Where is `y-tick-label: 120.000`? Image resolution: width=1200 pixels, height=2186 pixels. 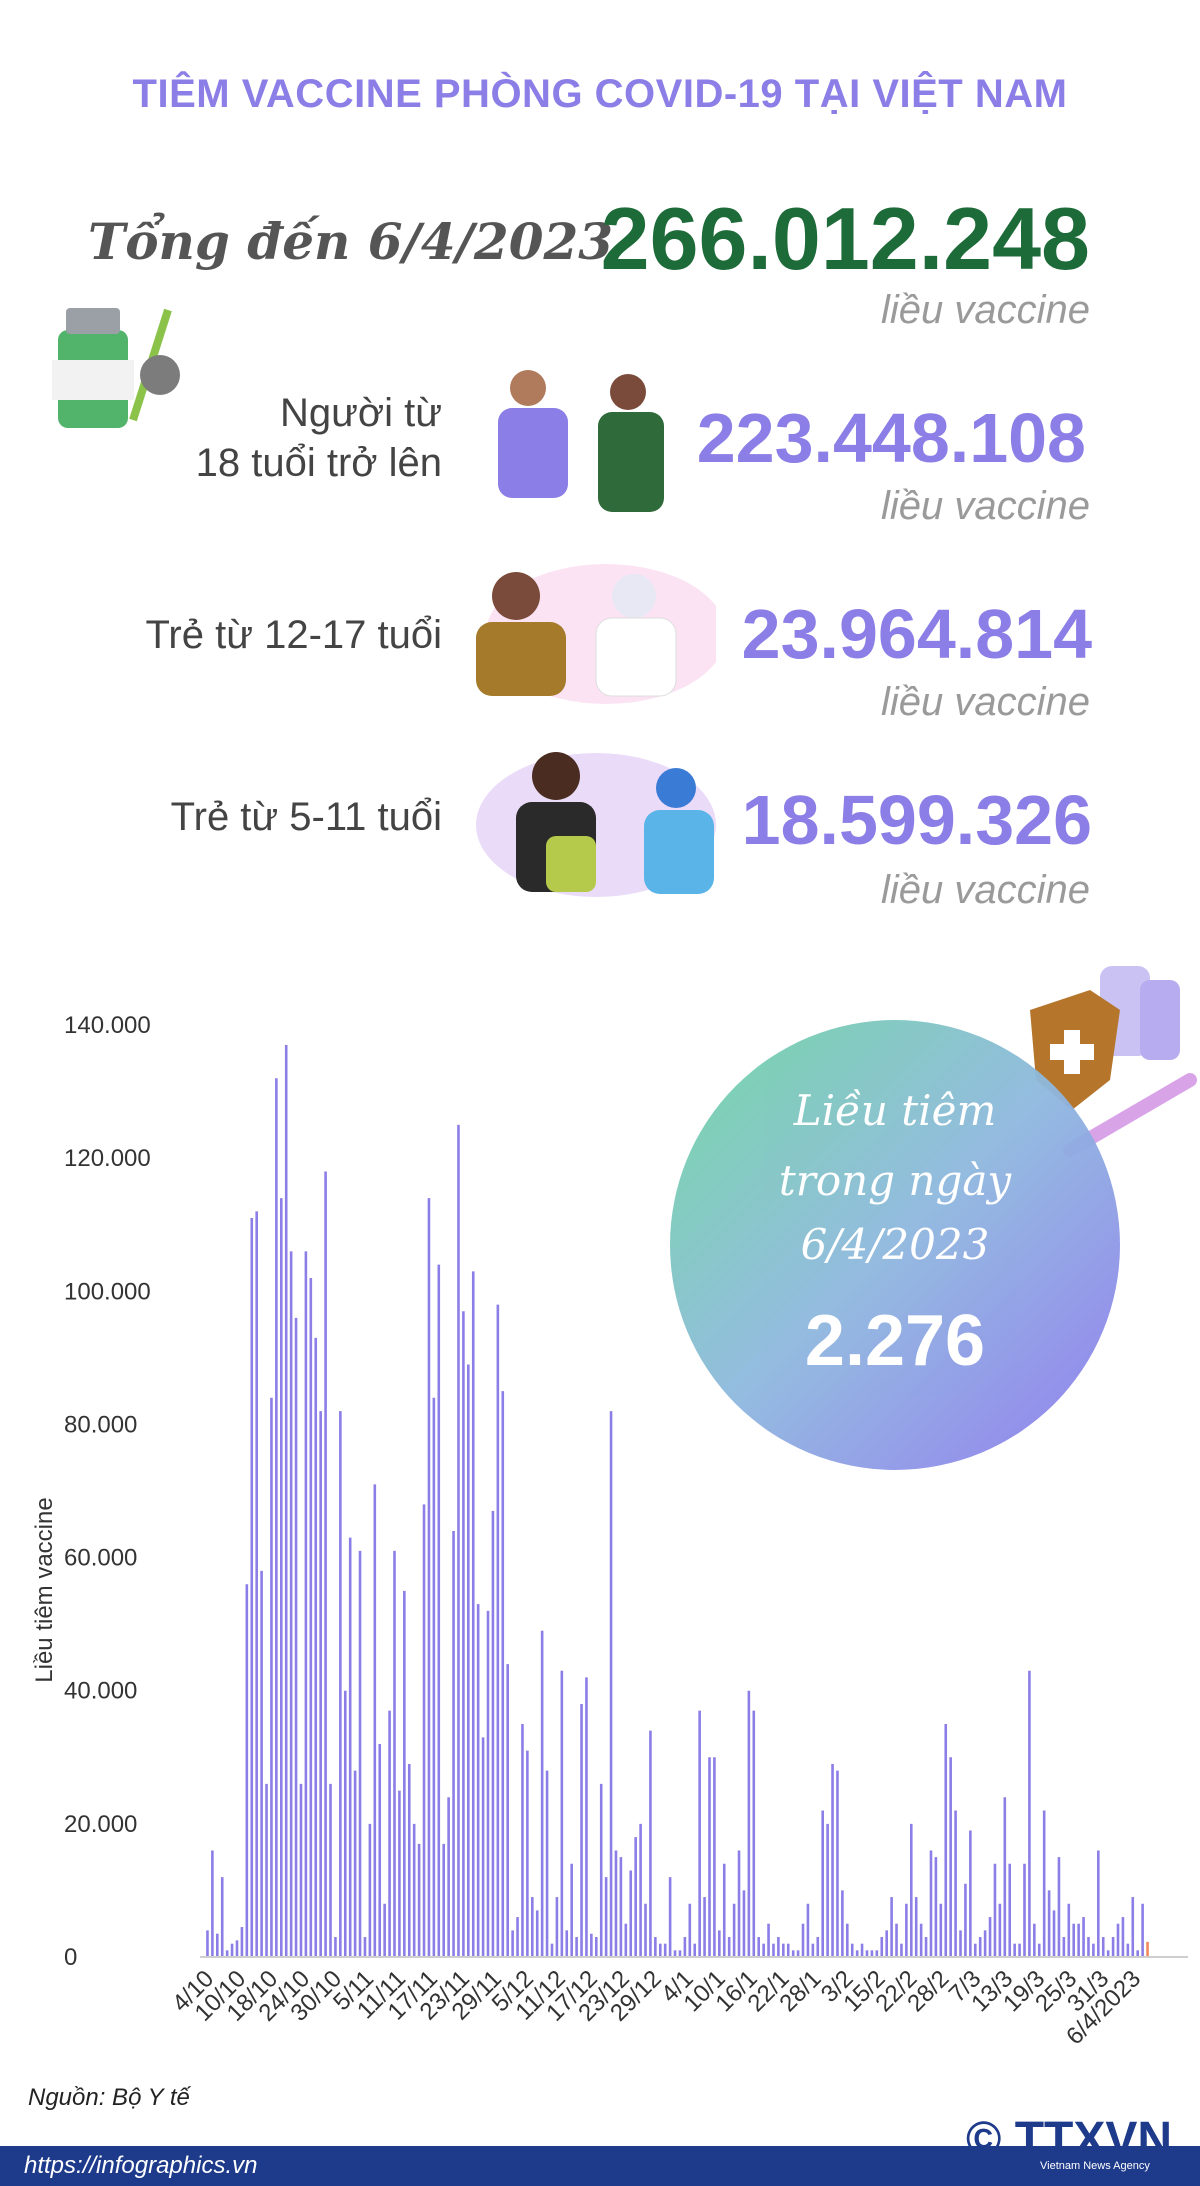 y-tick-label: 120.000 is located at coordinates (107, 1158).